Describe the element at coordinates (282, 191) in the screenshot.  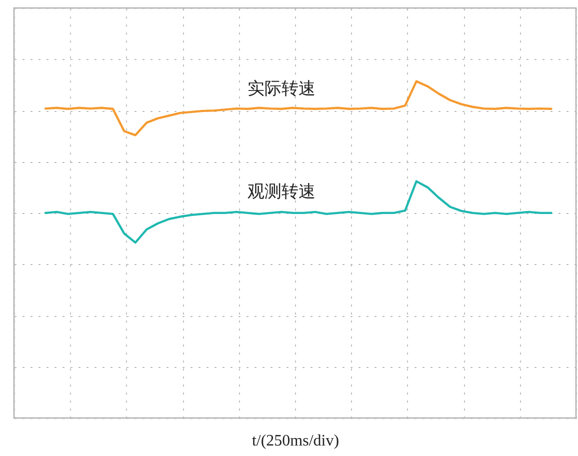
I see `series-label: 观测转速` at that location.